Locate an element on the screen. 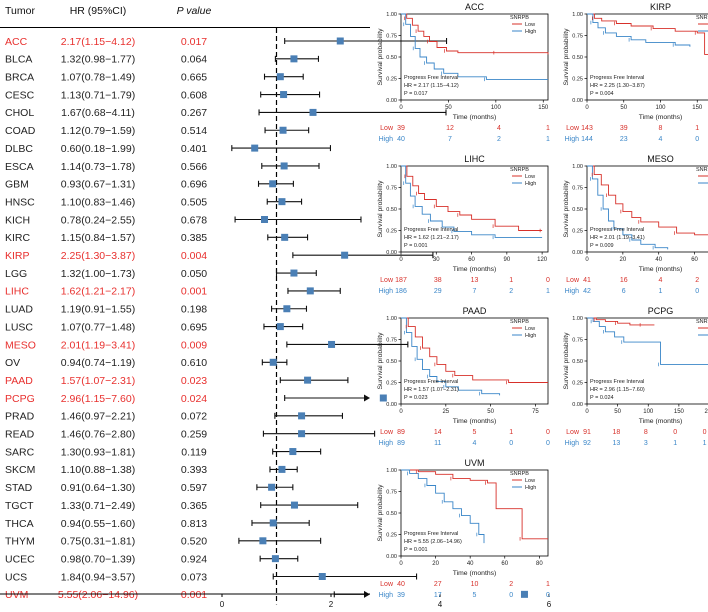 The height and width of the screenshot is (612, 708). panel-title: PCPG is located at coordinates (661, 311).